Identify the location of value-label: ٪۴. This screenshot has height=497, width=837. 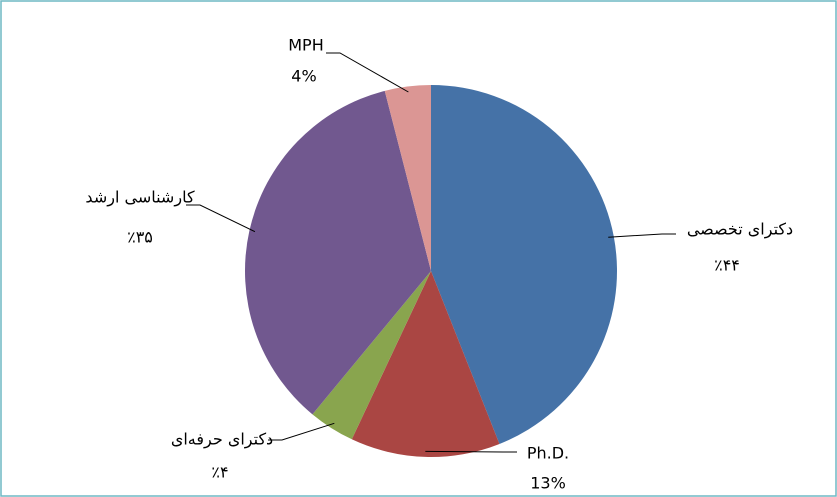
(219, 472).